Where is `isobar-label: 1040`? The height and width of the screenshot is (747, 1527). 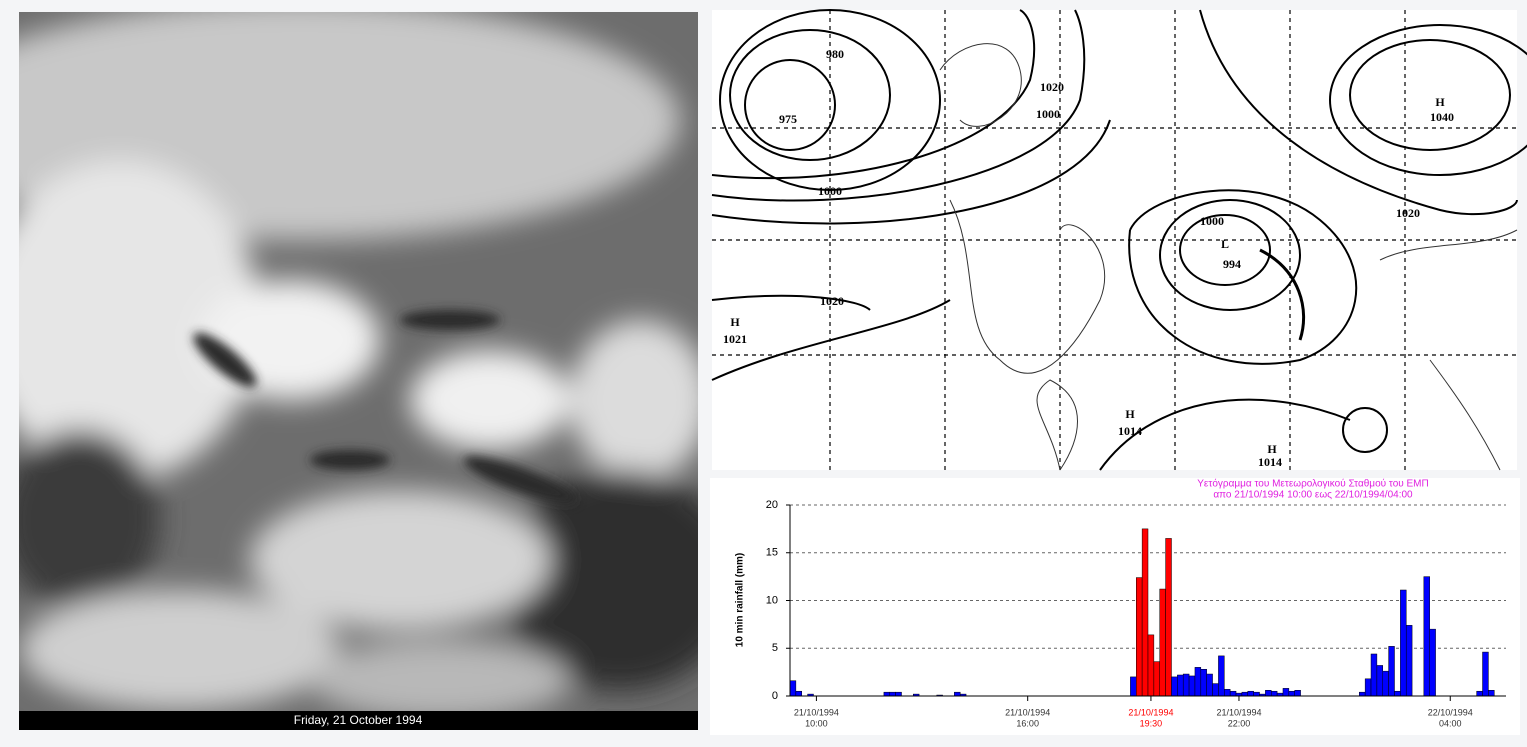 isobar-label: 1040 is located at coordinates (1442, 117).